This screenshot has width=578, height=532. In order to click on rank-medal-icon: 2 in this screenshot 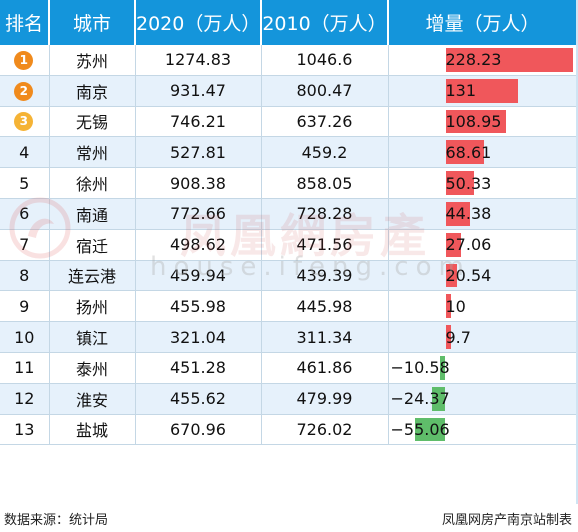, I will do `click(24, 91)`.